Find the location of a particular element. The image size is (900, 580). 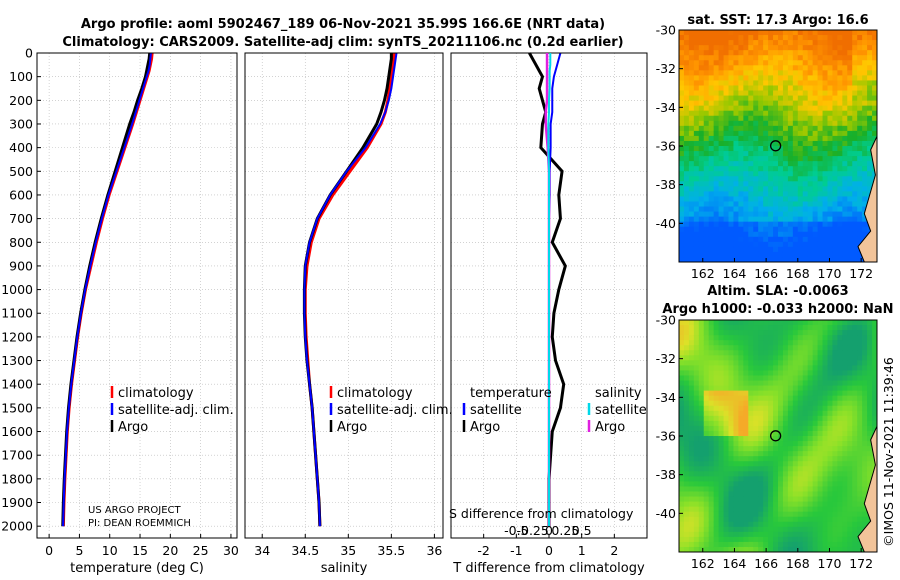

series-line-satellite-adj-clim- is located at coordinates (107, 289).